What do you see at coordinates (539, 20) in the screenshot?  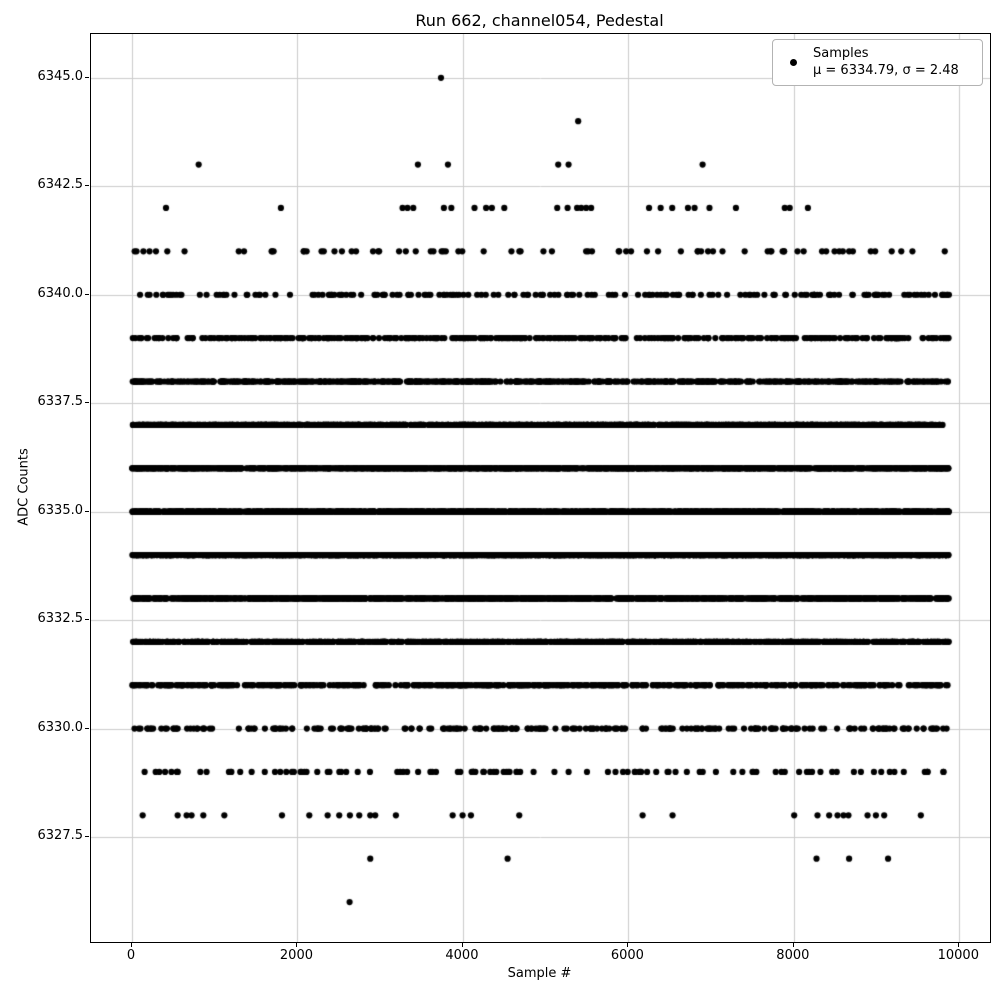 I see `plot-title: Run 662, channel054, Pedestal` at bounding box center [539, 20].